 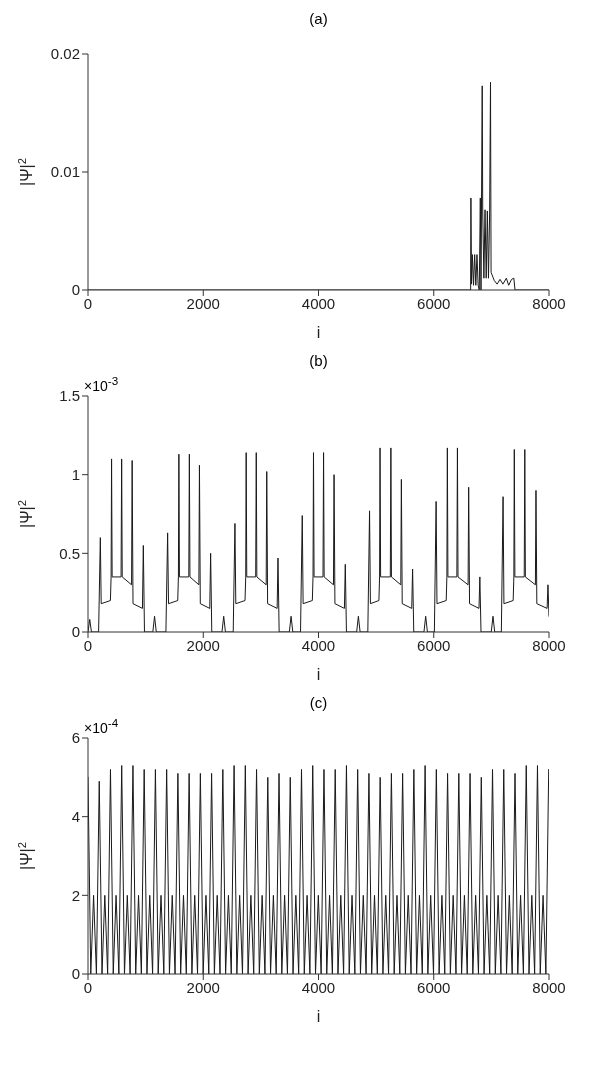 What do you see at coordinates (75, 895) in the screenshot?
I see `y-tick-label: 2` at bounding box center [75, 895].